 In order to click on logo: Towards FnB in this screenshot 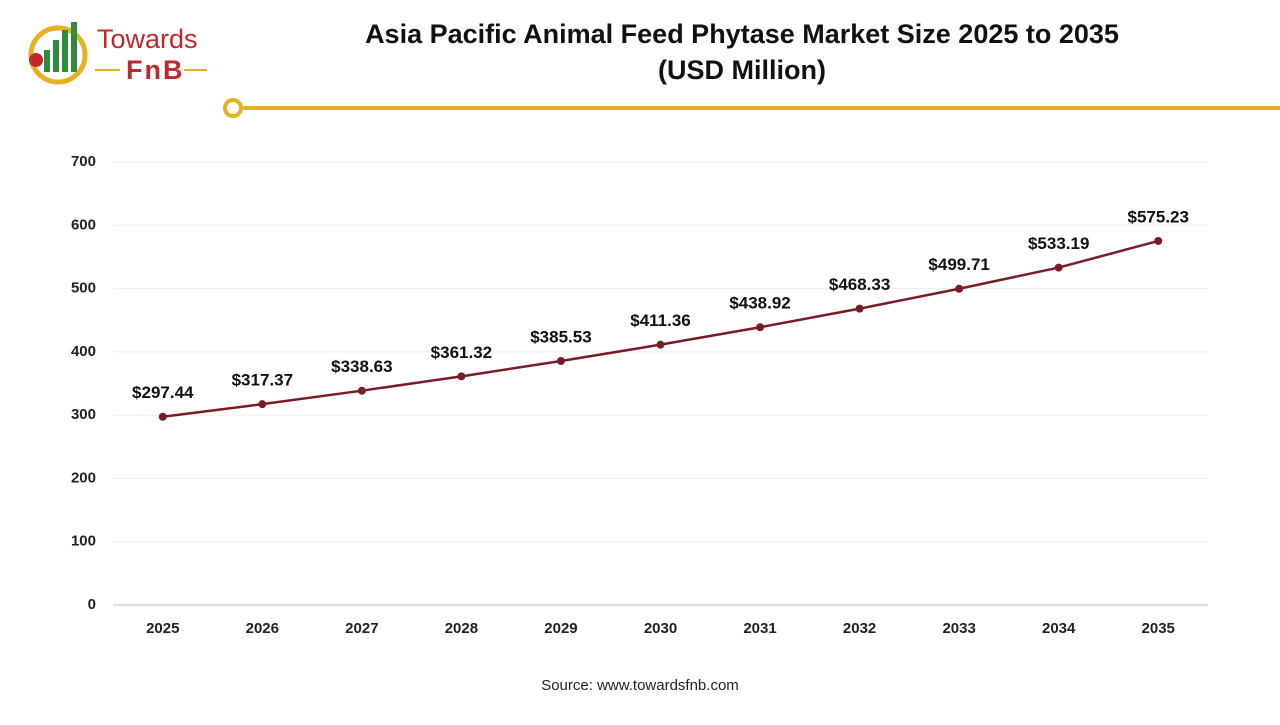, I will do `click(117, 53)`.